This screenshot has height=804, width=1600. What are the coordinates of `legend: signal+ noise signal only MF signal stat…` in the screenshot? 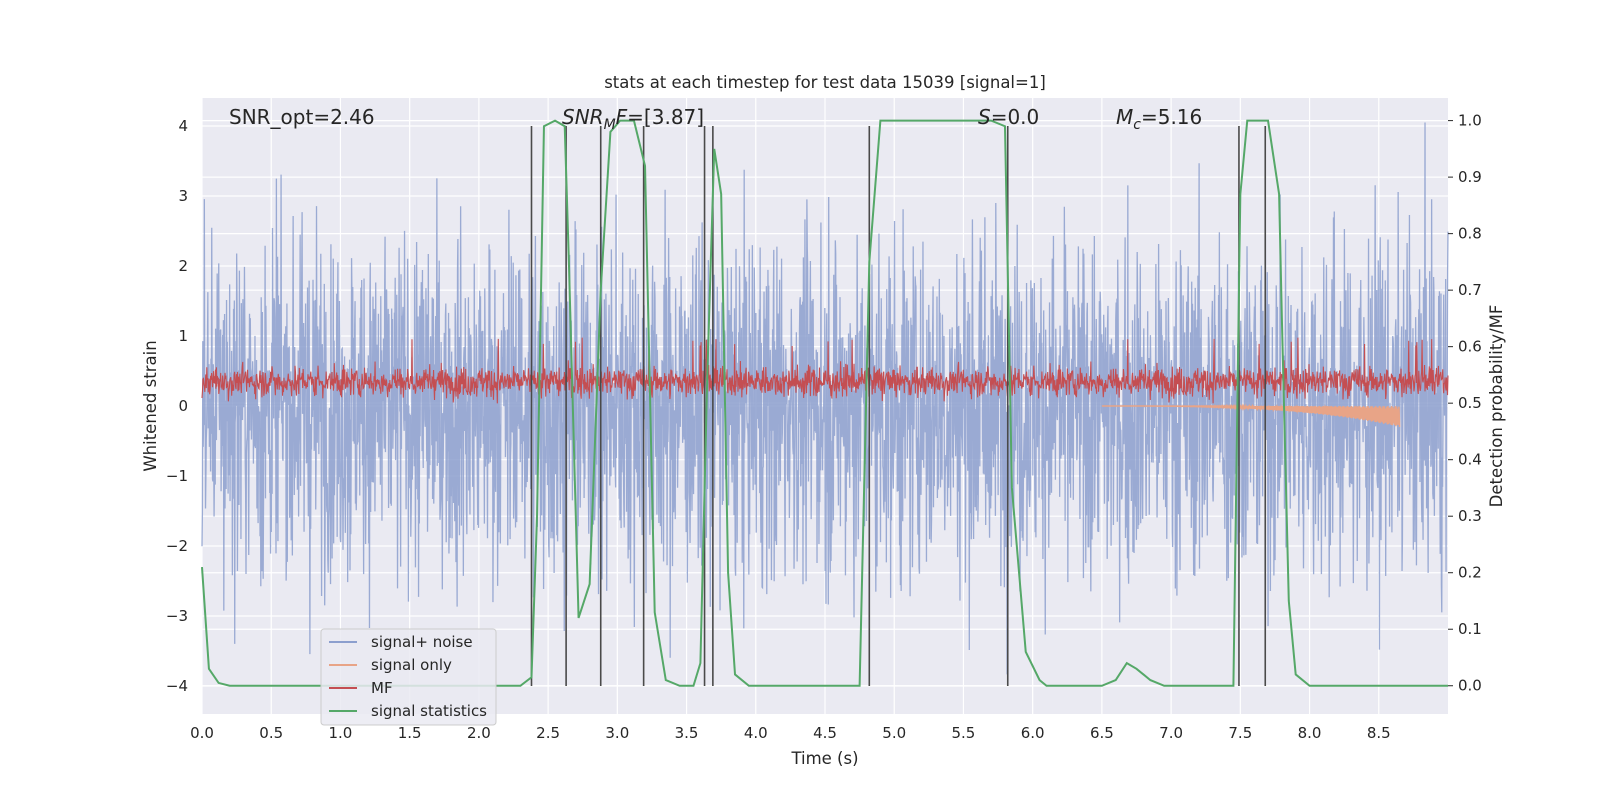 It's located at (408, 677).